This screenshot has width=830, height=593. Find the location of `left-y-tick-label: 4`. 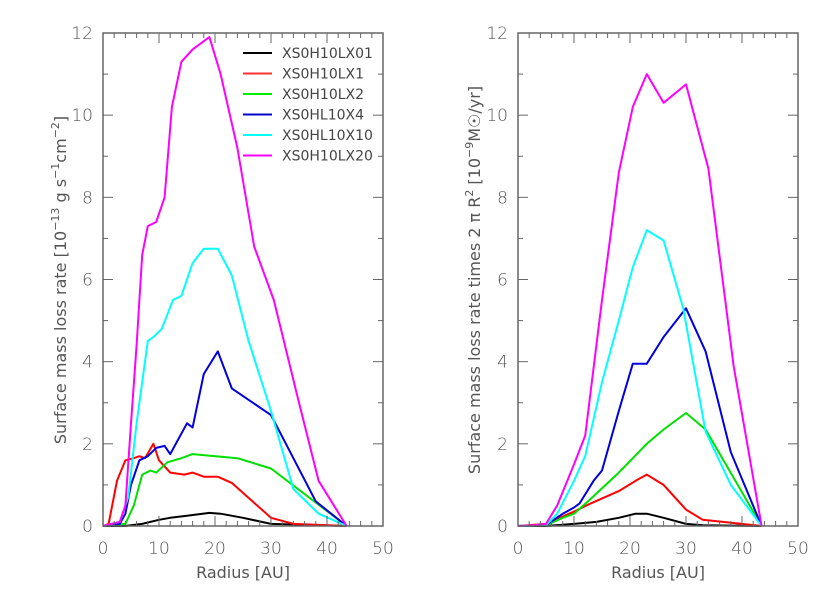

left-y-tick-label: 4 is located at coordinates (87, 363).